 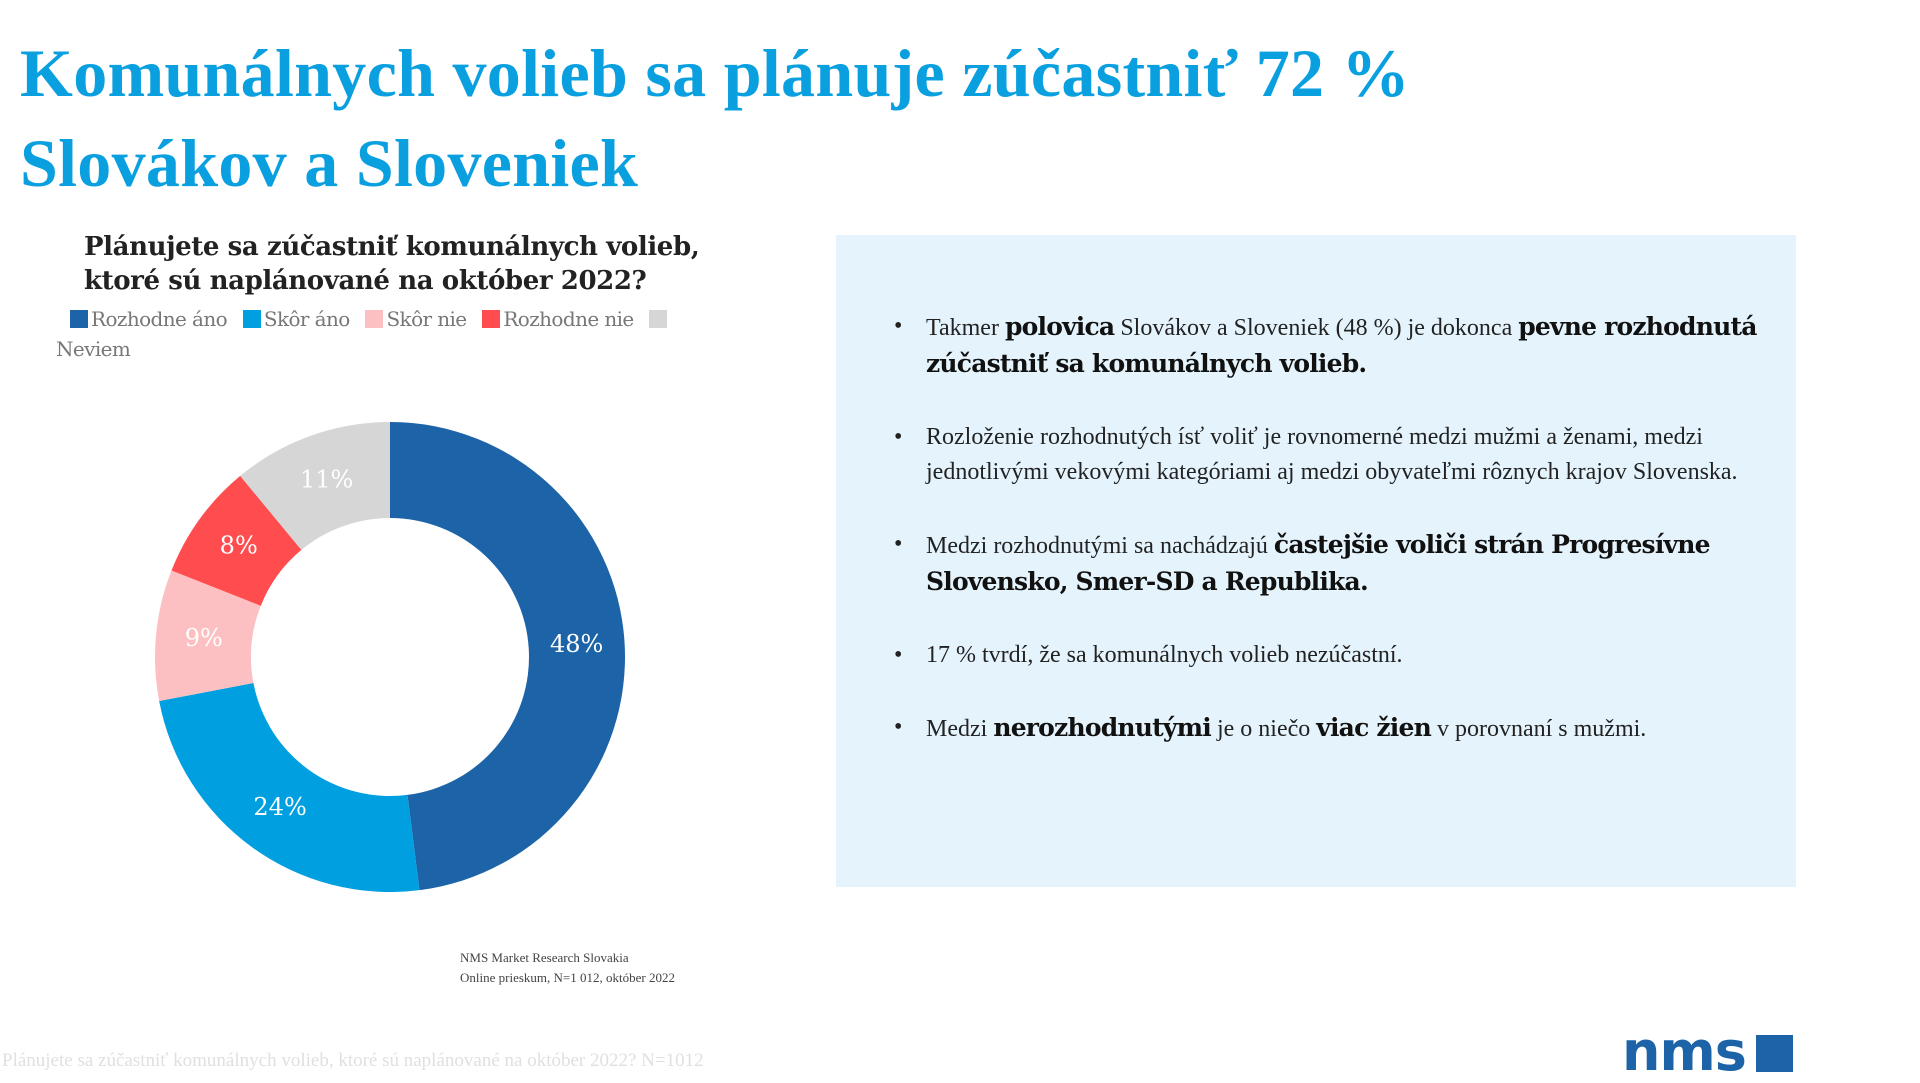 What do you see at coordinates (576, 644) in the screenshot?
I see `donut-value-label: 48%` at bounding box center [576, 644].